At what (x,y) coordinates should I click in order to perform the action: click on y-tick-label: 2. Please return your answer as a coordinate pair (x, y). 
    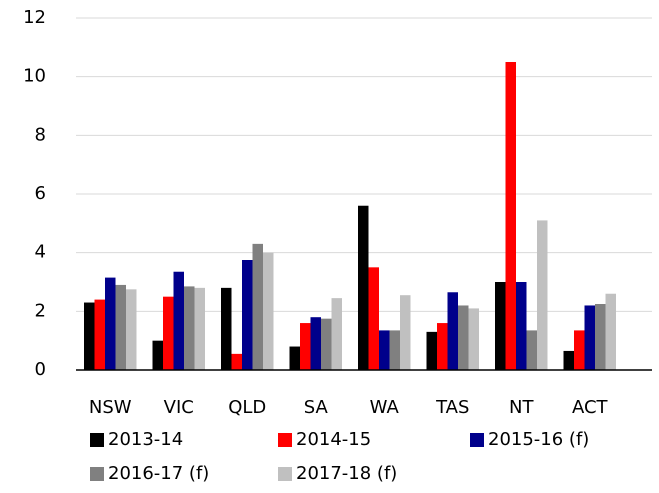
    Looking at the image, I should click on (40, 310).